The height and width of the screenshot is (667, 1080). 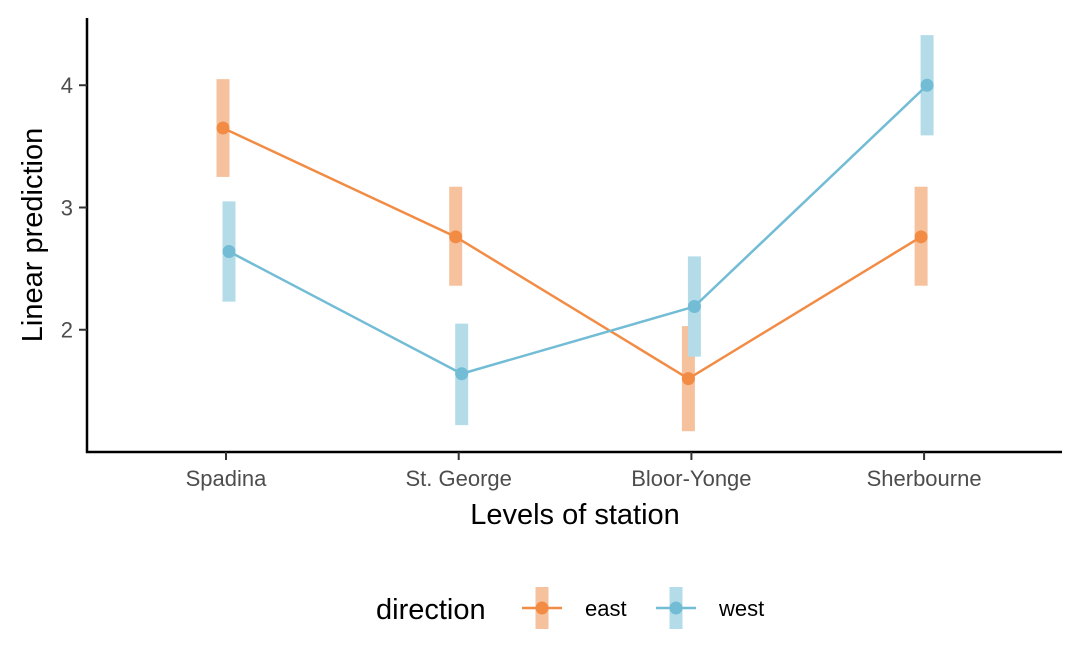 I want to click on legend-label-east: east, so click(x=606, y=608).